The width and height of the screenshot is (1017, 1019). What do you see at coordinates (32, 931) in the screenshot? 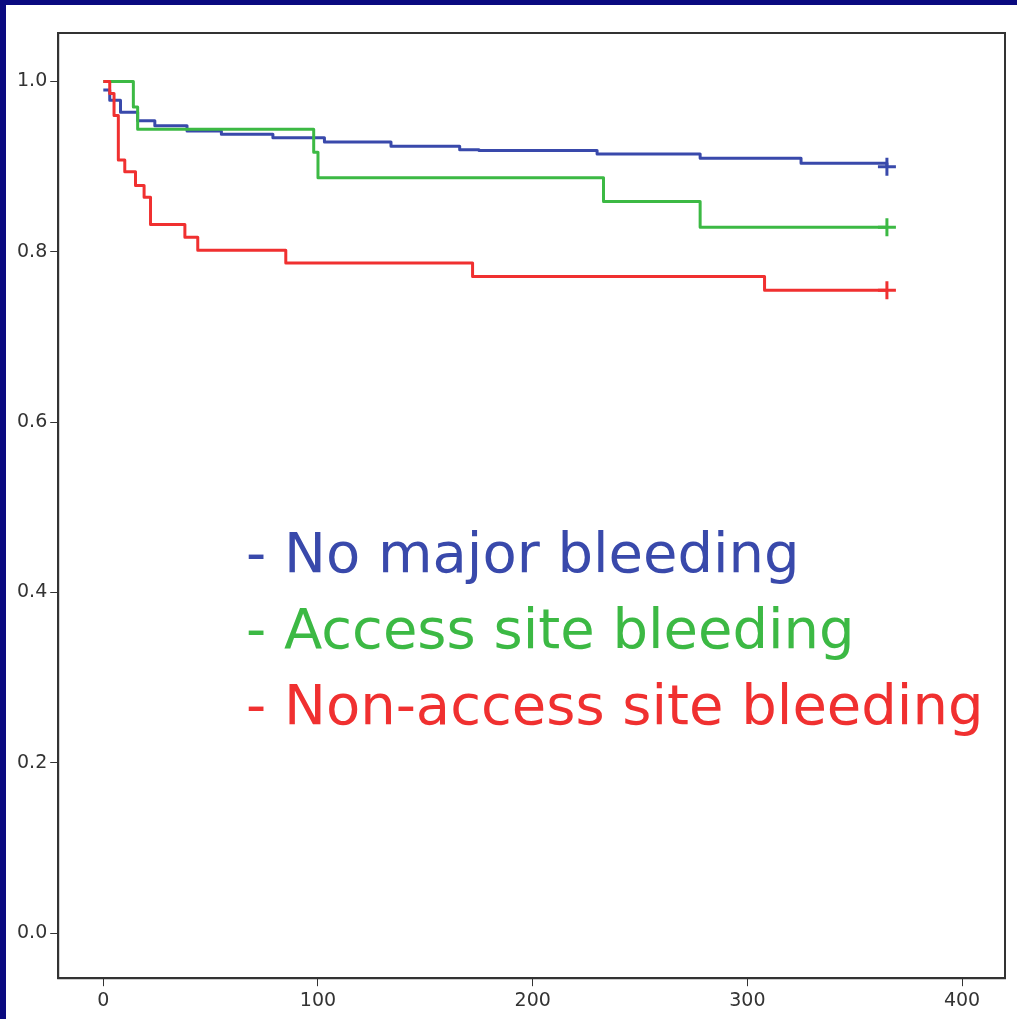
I see `y-tick-label: 0.0` at bounding box center [32, 931].